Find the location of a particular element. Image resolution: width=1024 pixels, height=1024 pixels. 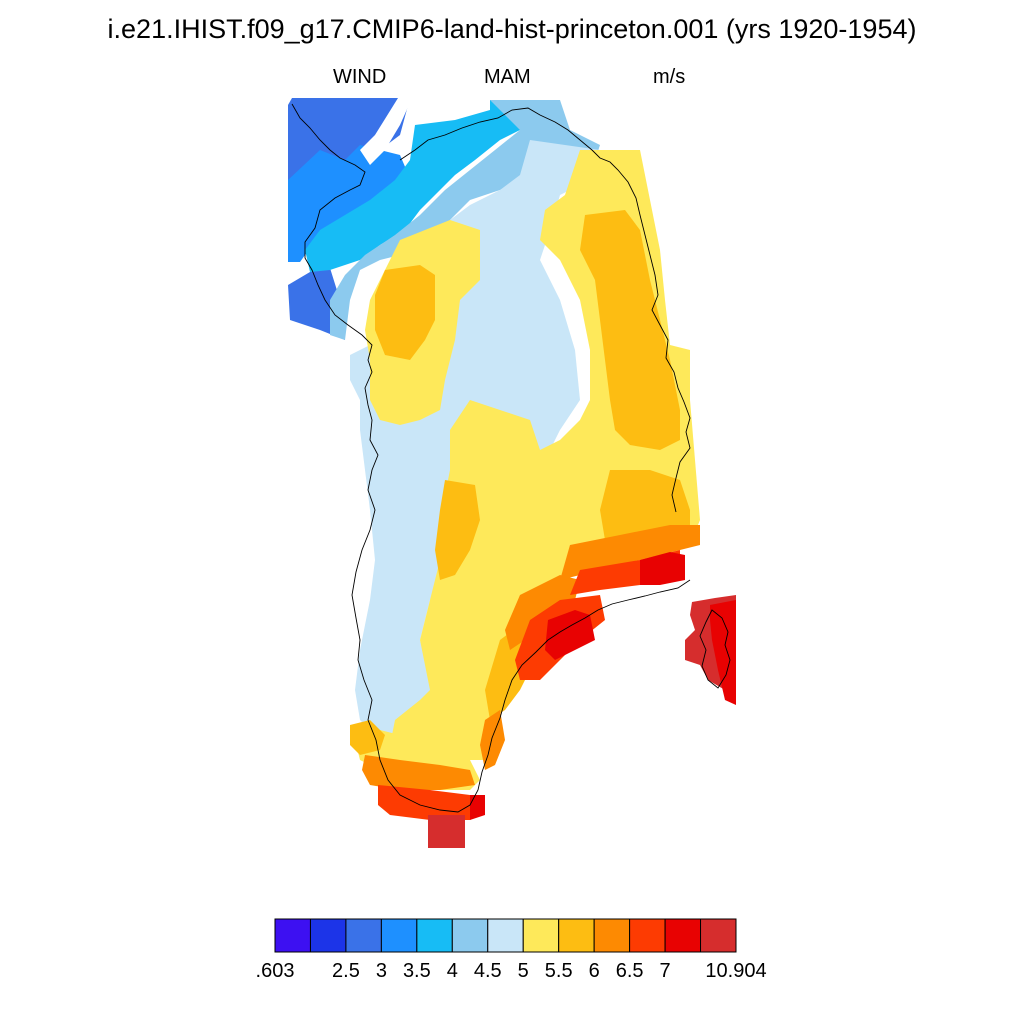

field-red-sw is located at coordinates (477, 807).